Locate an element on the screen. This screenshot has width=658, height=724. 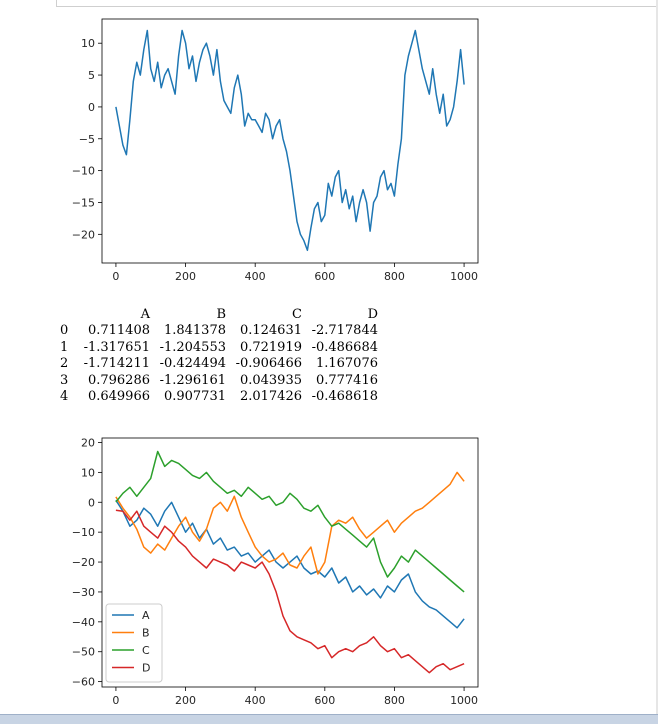
df-cell: -1.204553 is located at coordinates (192, 347).